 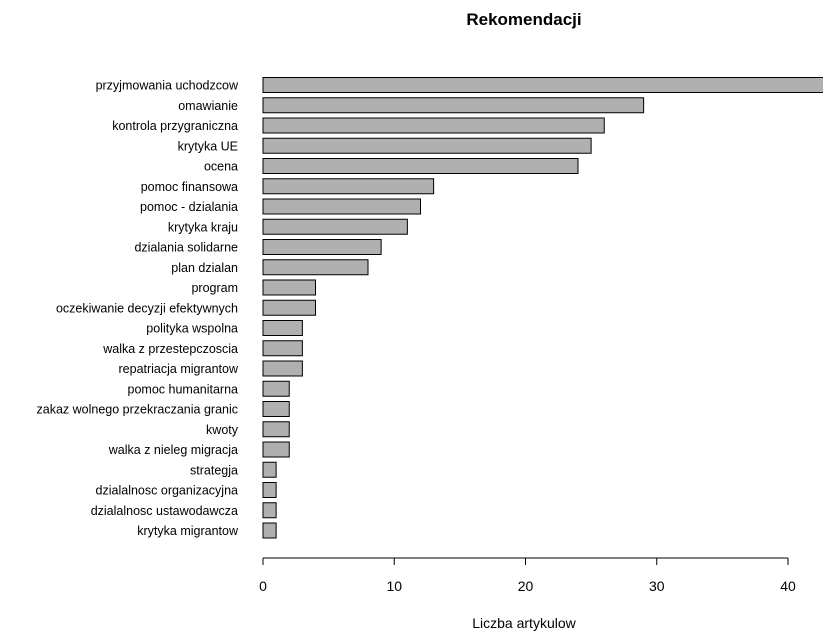 What do you see at coordinates (214, 288) in the screenshot?
I see `category-label: program` at bounding box center [214, 288].